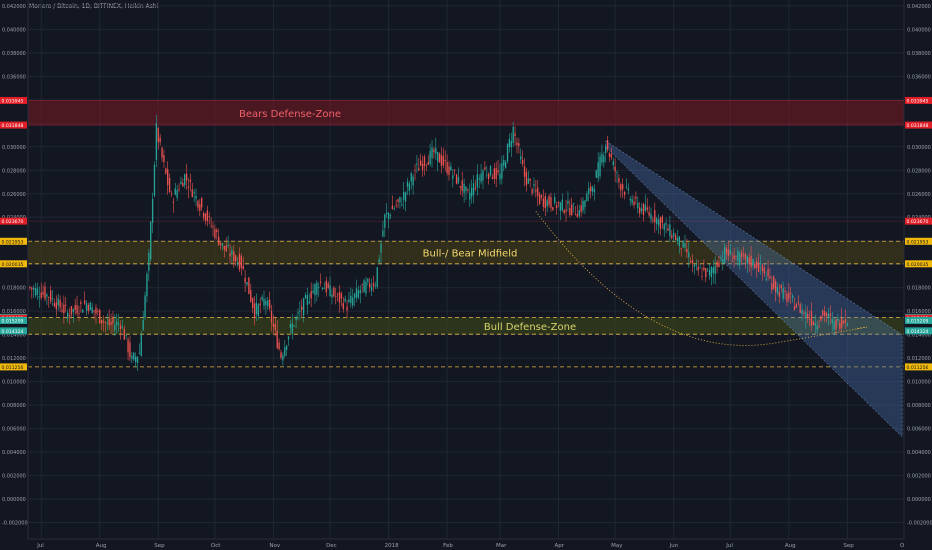 The width and height of the screenshot is (932, 550). I want to click on curve-layer, so click(701, 278).